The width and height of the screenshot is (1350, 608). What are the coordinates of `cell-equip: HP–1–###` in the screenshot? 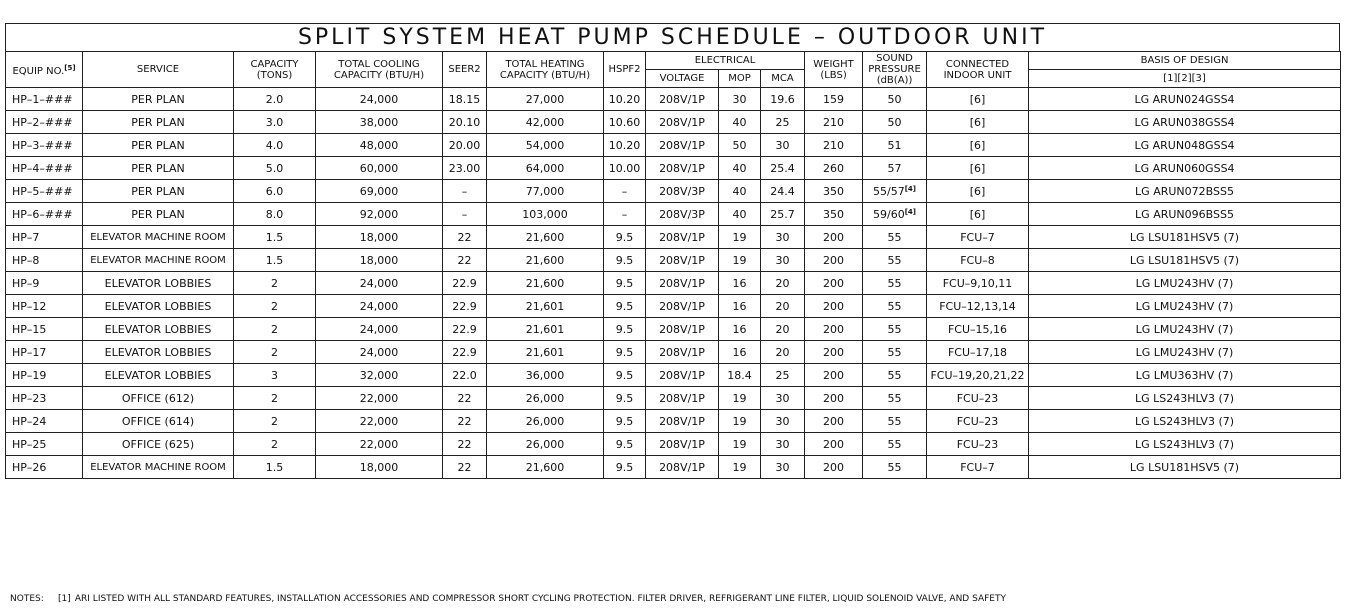 It's located at (44, 99).